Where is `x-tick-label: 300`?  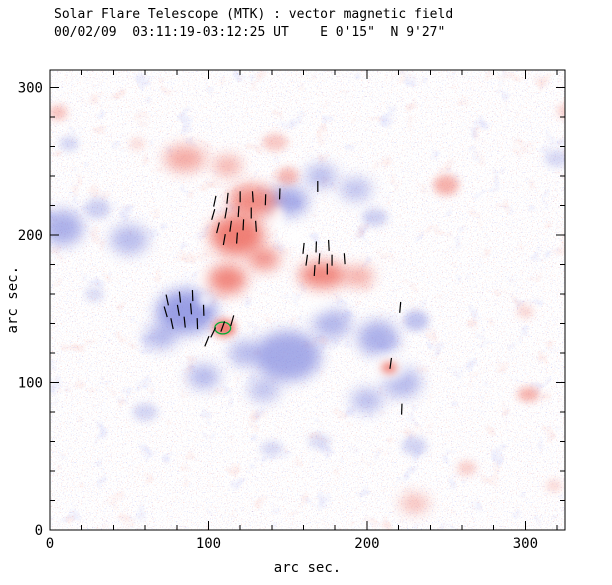 x-tick-label: 300 is located at coordinates (525, 544).